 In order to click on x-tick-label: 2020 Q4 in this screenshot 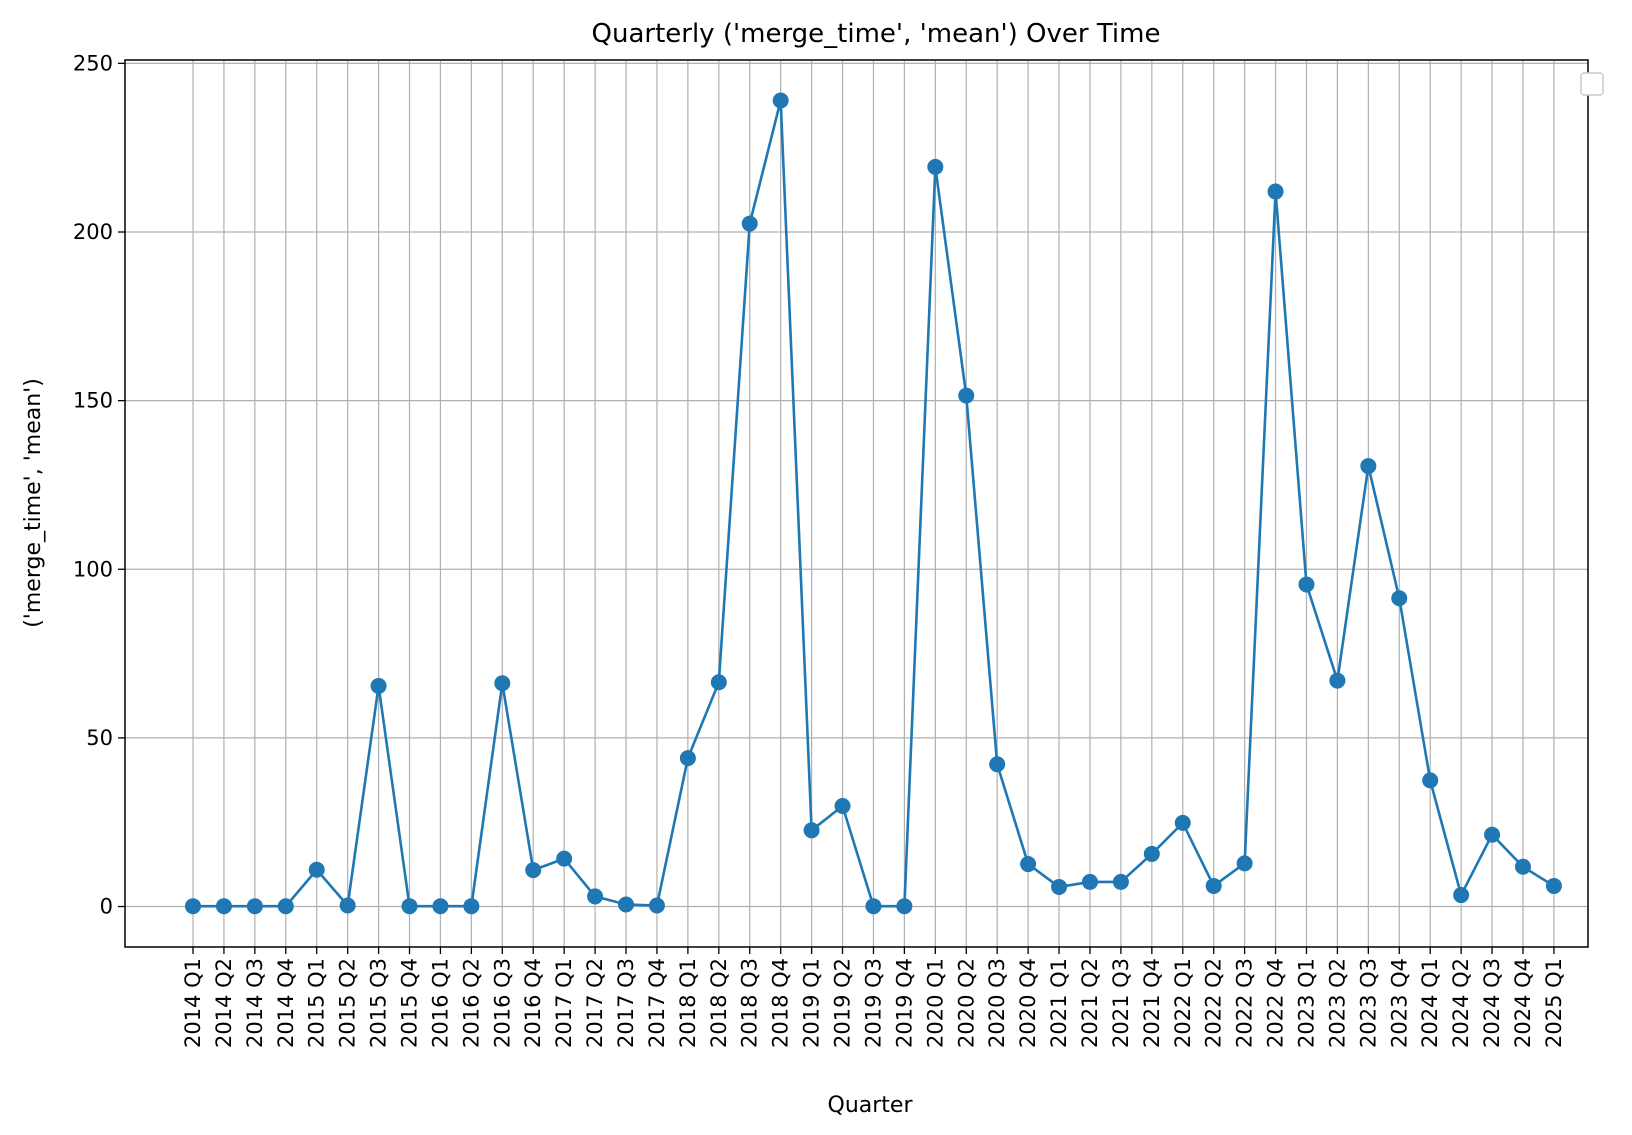, I will do `click(1028, 1003)`.